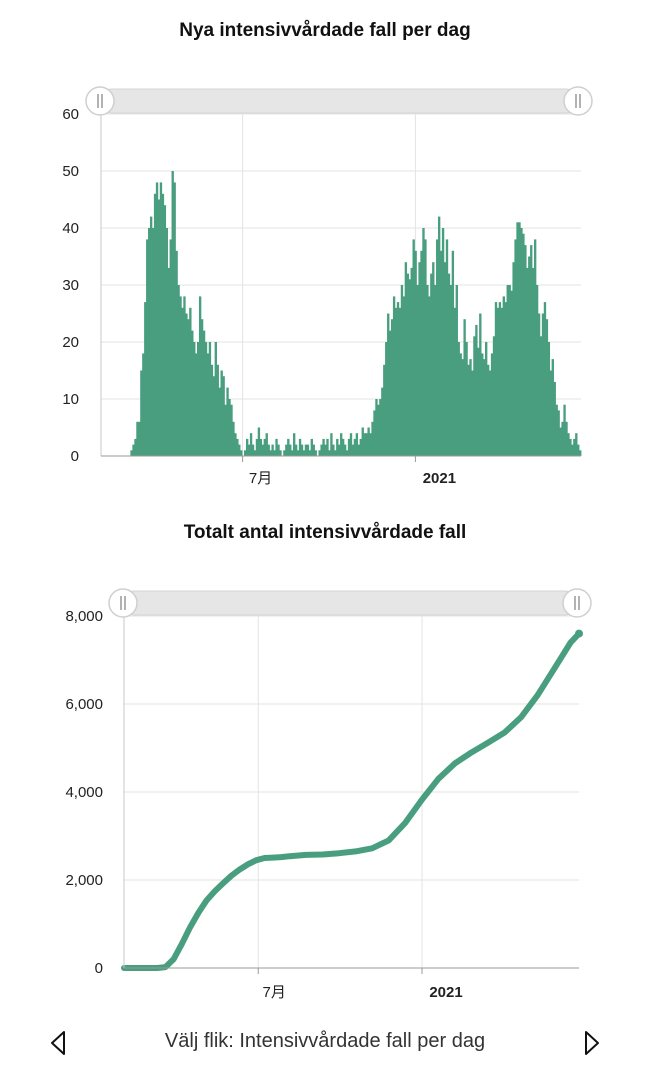 The height and width of the screenshot is (1068, 650). Describe the element at coordinates (325, 30) in the screenshot. I see `daily-chart-title: Nya intensivvårdade fall per dag` at that location.